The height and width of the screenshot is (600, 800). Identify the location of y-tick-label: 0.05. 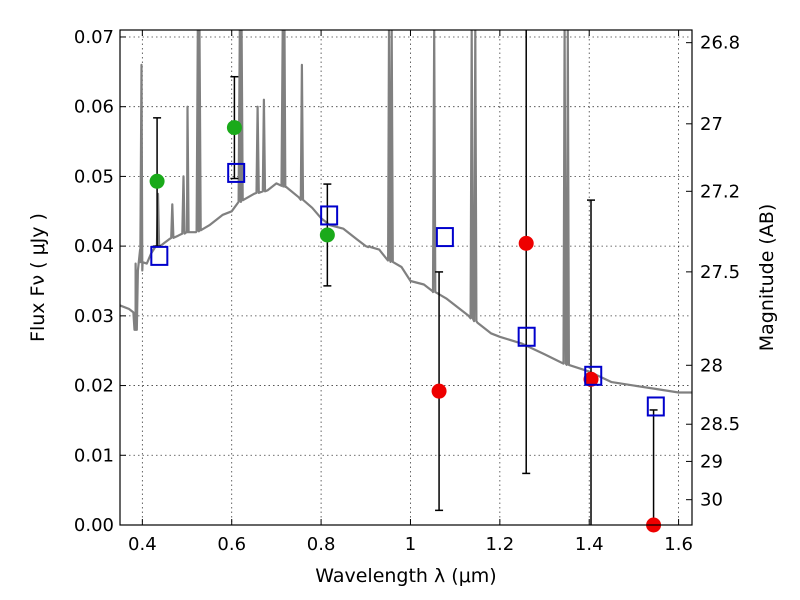
(94, 176).